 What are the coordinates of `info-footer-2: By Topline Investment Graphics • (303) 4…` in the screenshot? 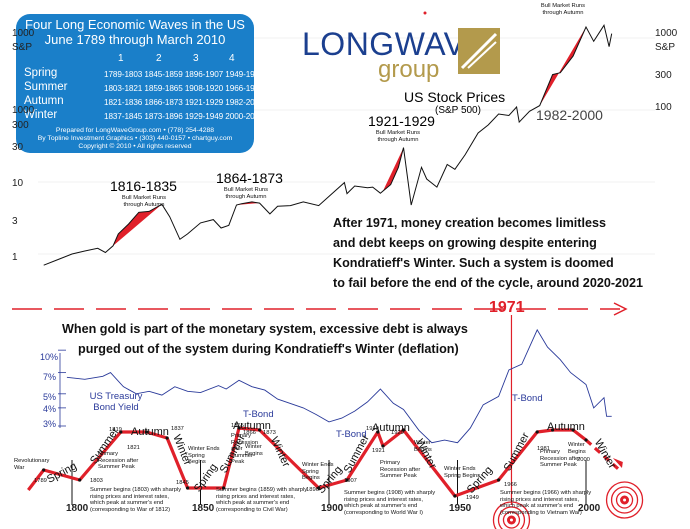 It's located at (135, 138).